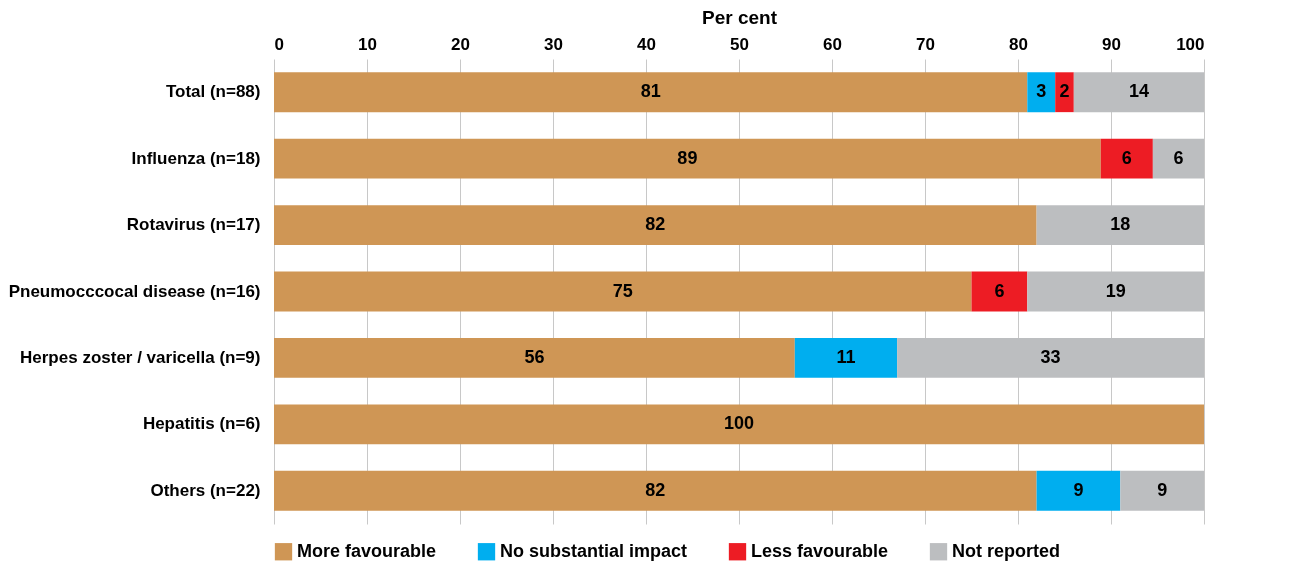 This screenshot has height=587, width=1311. I want to click on y-tick-label: Influenza (n=18), so click(196, 158).